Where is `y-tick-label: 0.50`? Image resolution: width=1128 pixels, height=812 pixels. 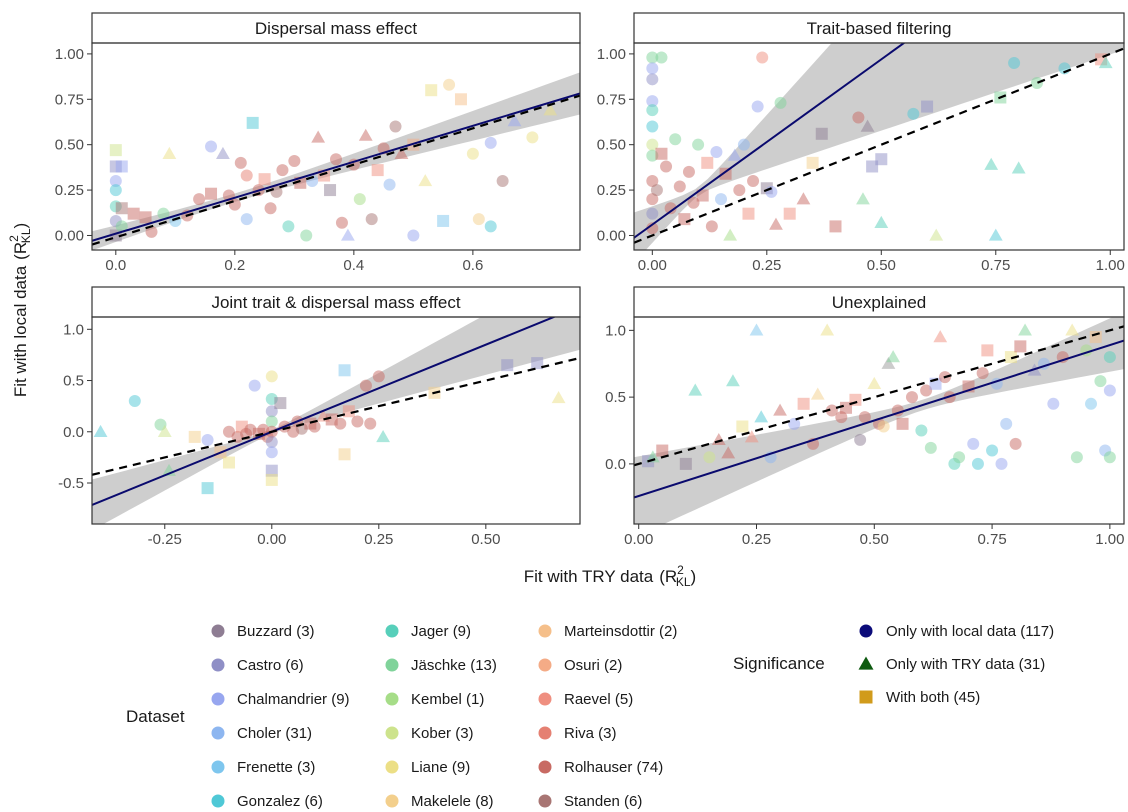
y-tick-label: 0.50 is located at coordinates (611, 145).